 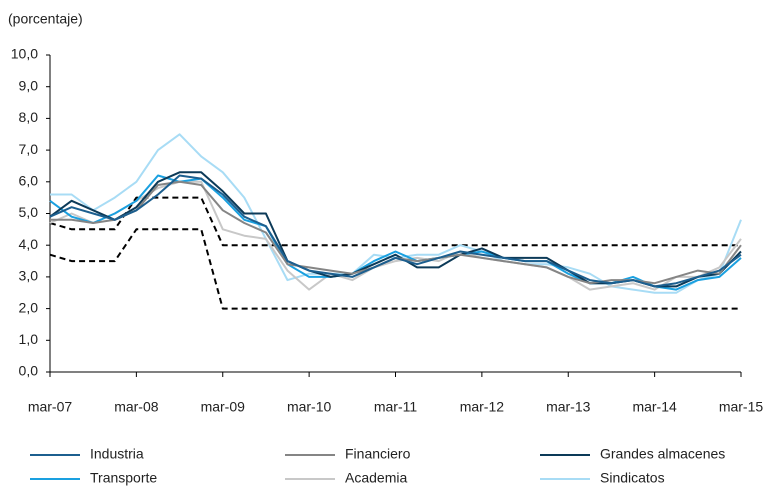 What do you see at coordinates (741, 407) in the screenshot?
I see `x-tick-label: mar-15` at bounding box center [741, 407].